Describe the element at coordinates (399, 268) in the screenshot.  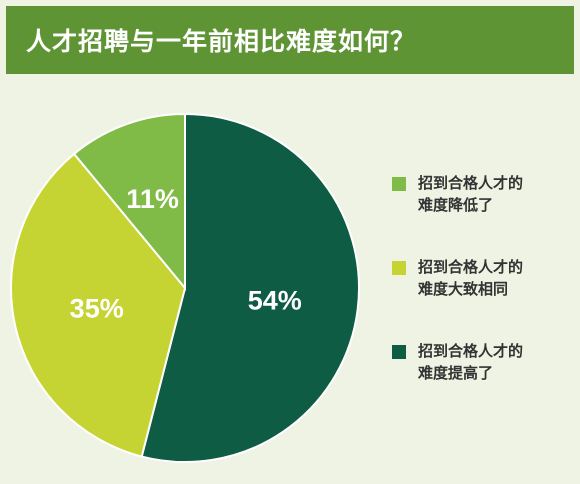
I see `legend-swatch-same` at that location.